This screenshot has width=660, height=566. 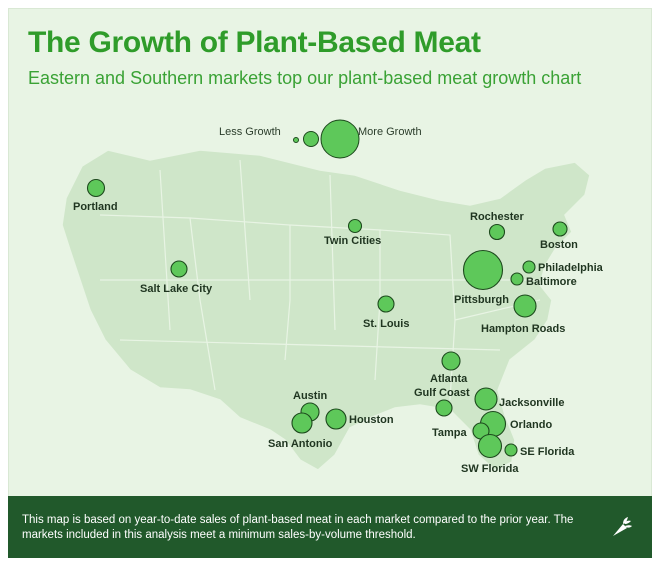 I want to click on label-philadelphia: Philadelphia, so click(x=571, y=268).